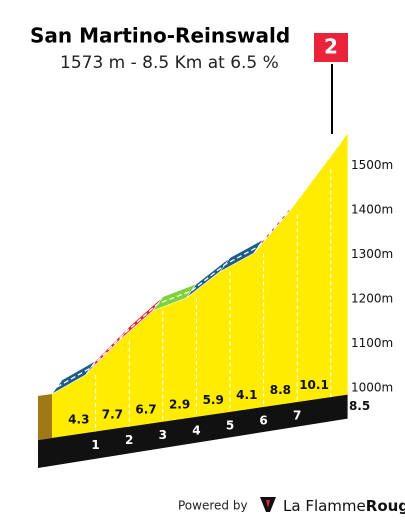 The height and width of the screenshot is (523, 405). Describe the element at coordinates (213, 400) in the screenshot. I see `gradient-label: 5.9` at that location.